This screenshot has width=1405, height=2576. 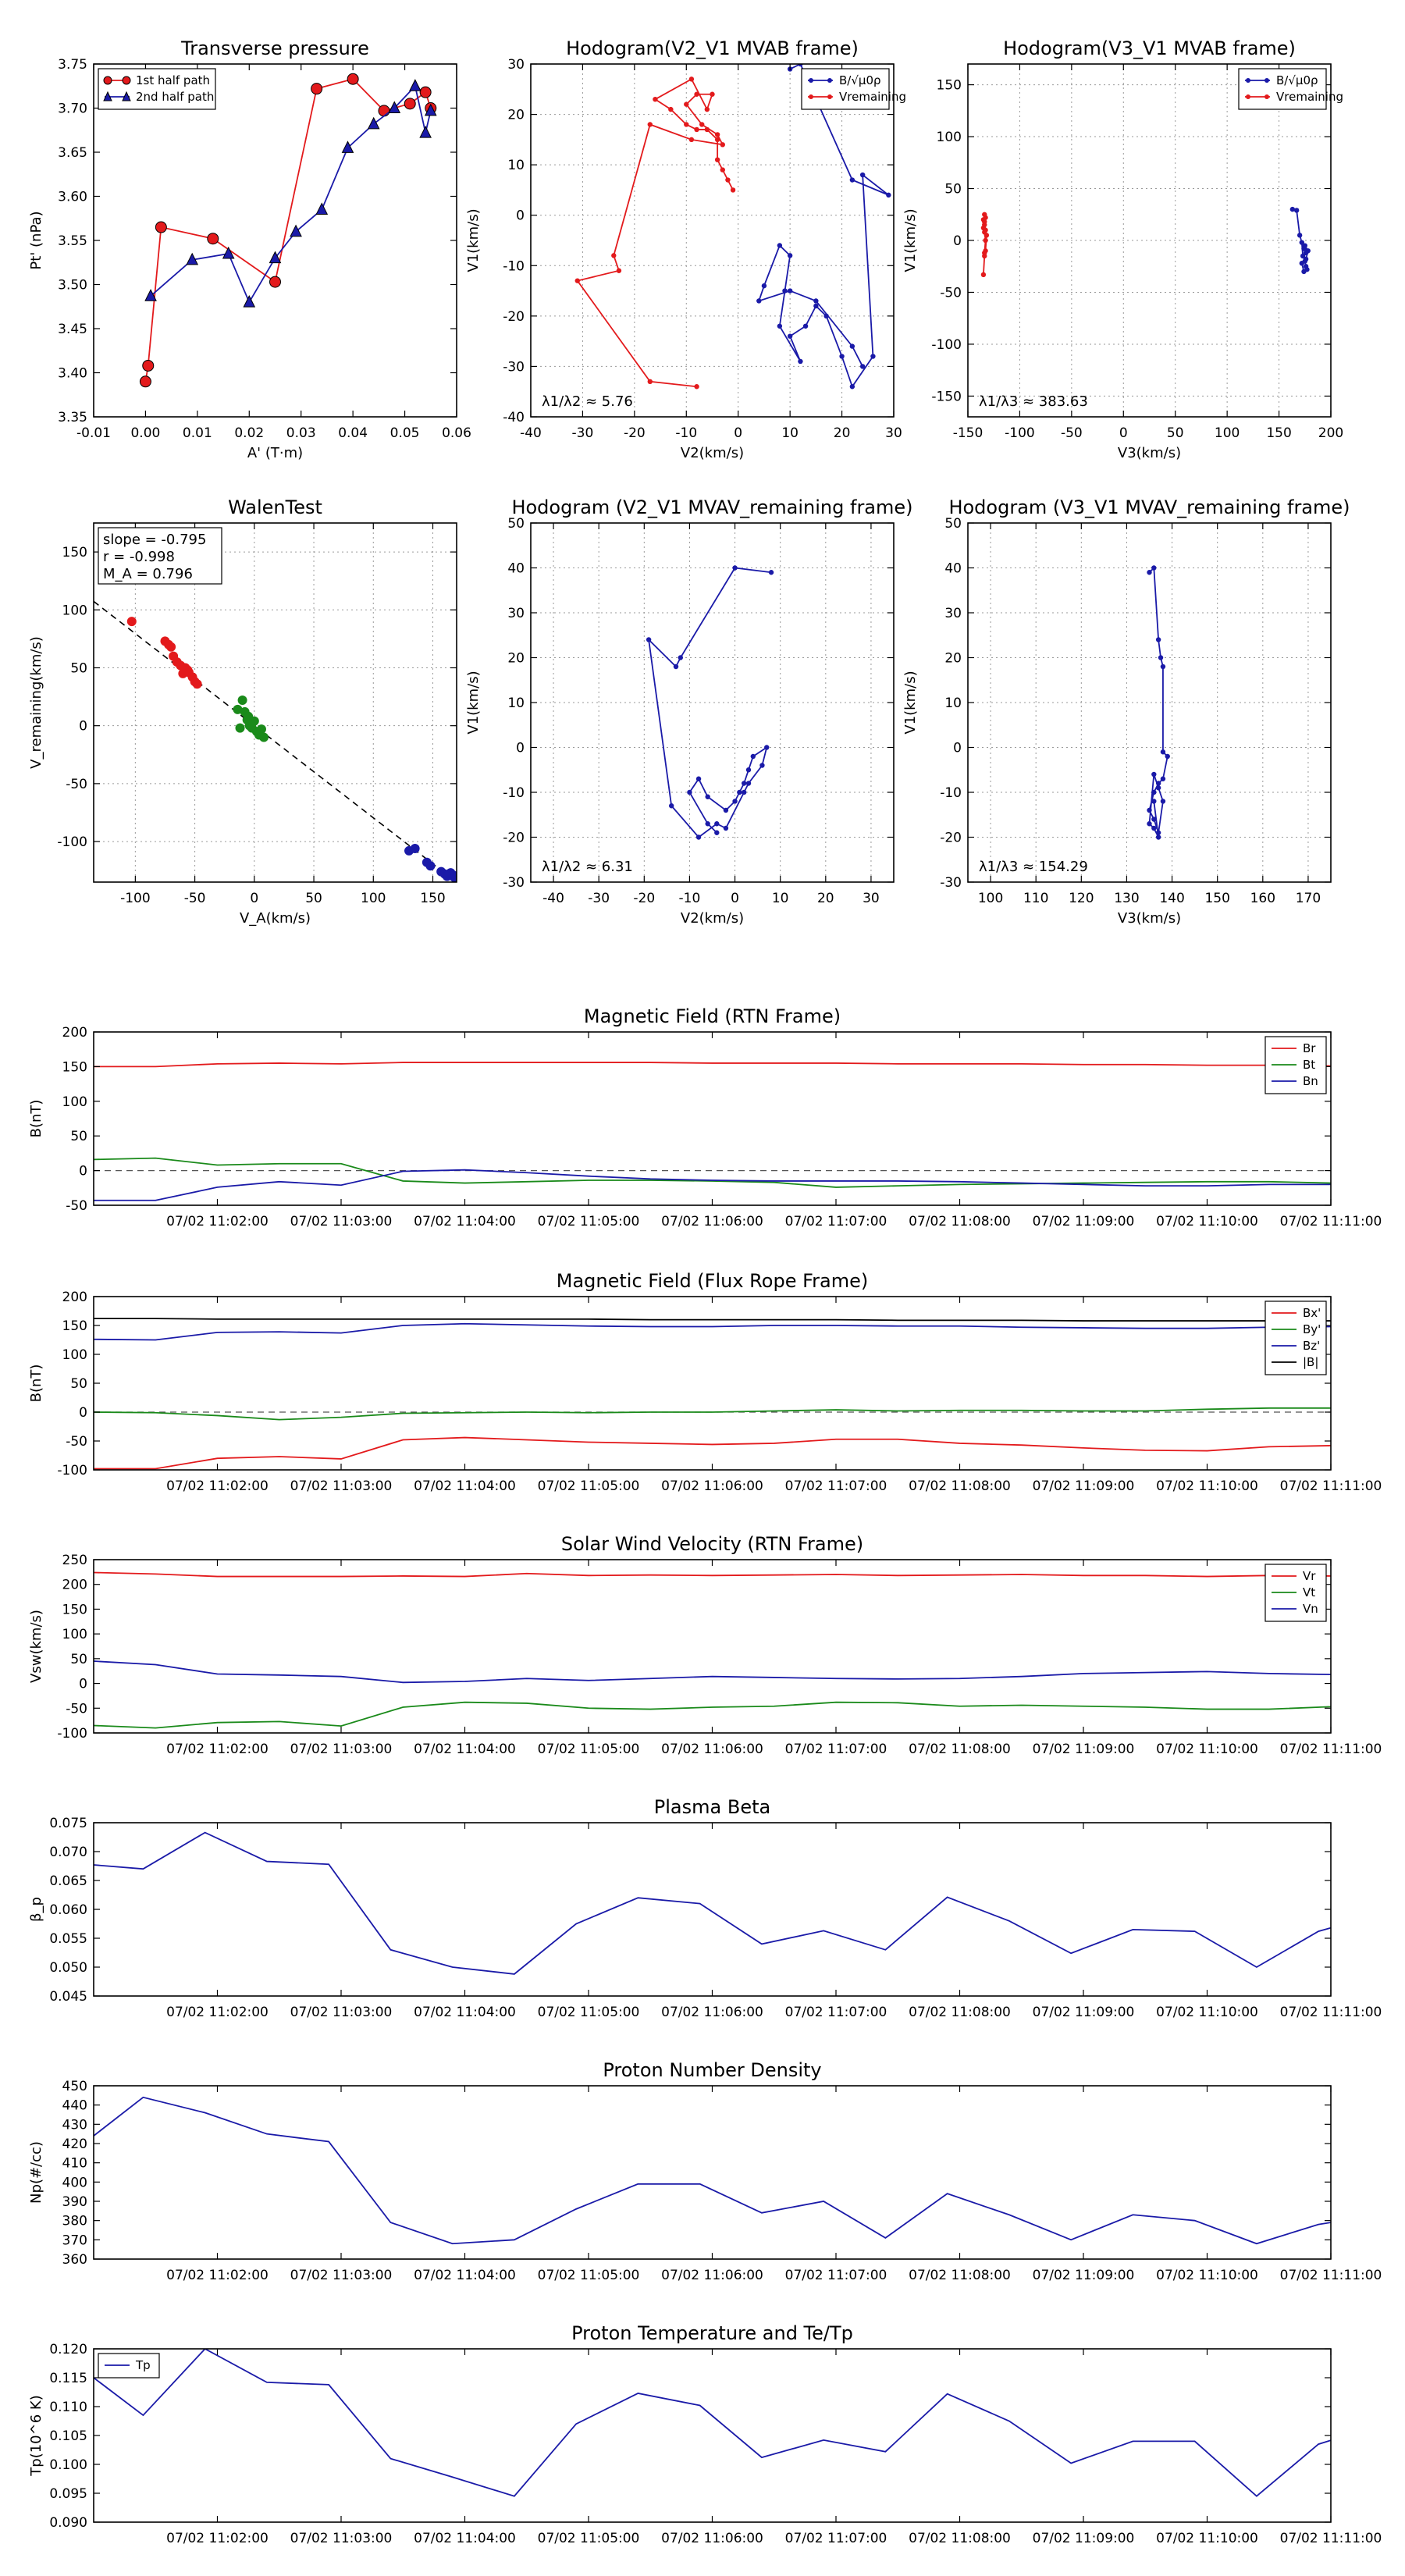 I want to click on series-Vn, so click(x=713, y=1672).